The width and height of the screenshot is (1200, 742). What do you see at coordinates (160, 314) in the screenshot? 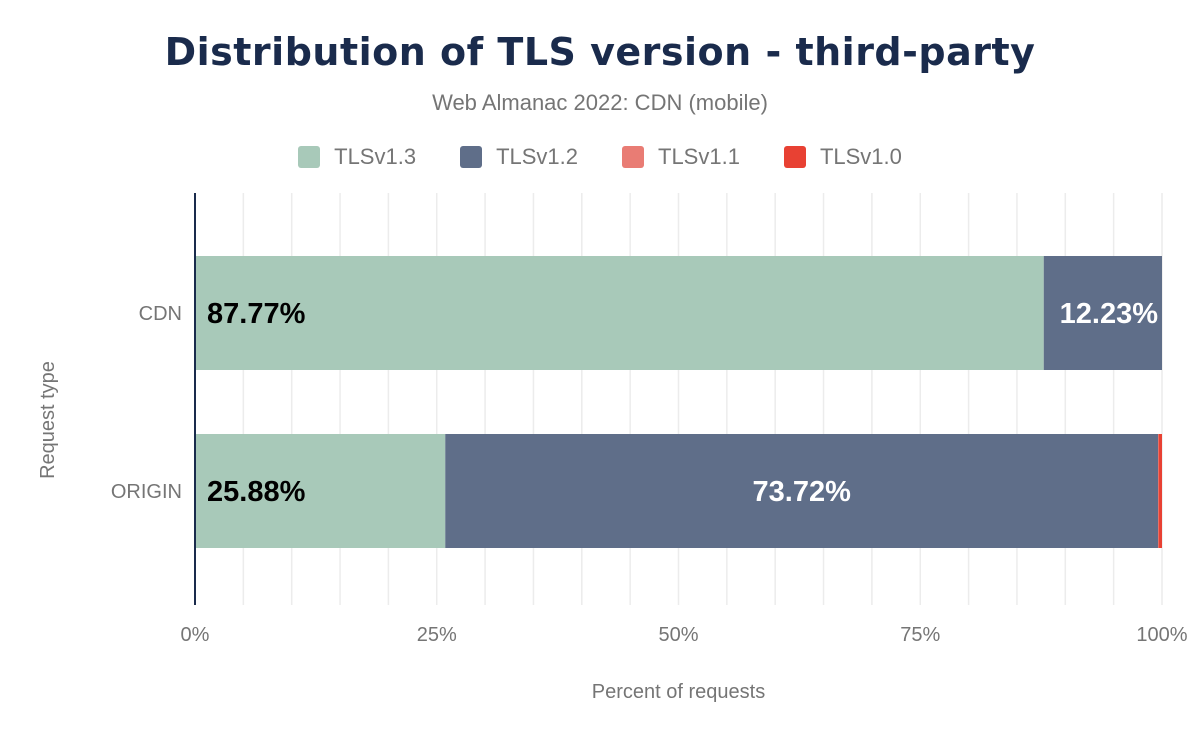
I see `y-tick-label: CDN` at bounding box center [160, 314].